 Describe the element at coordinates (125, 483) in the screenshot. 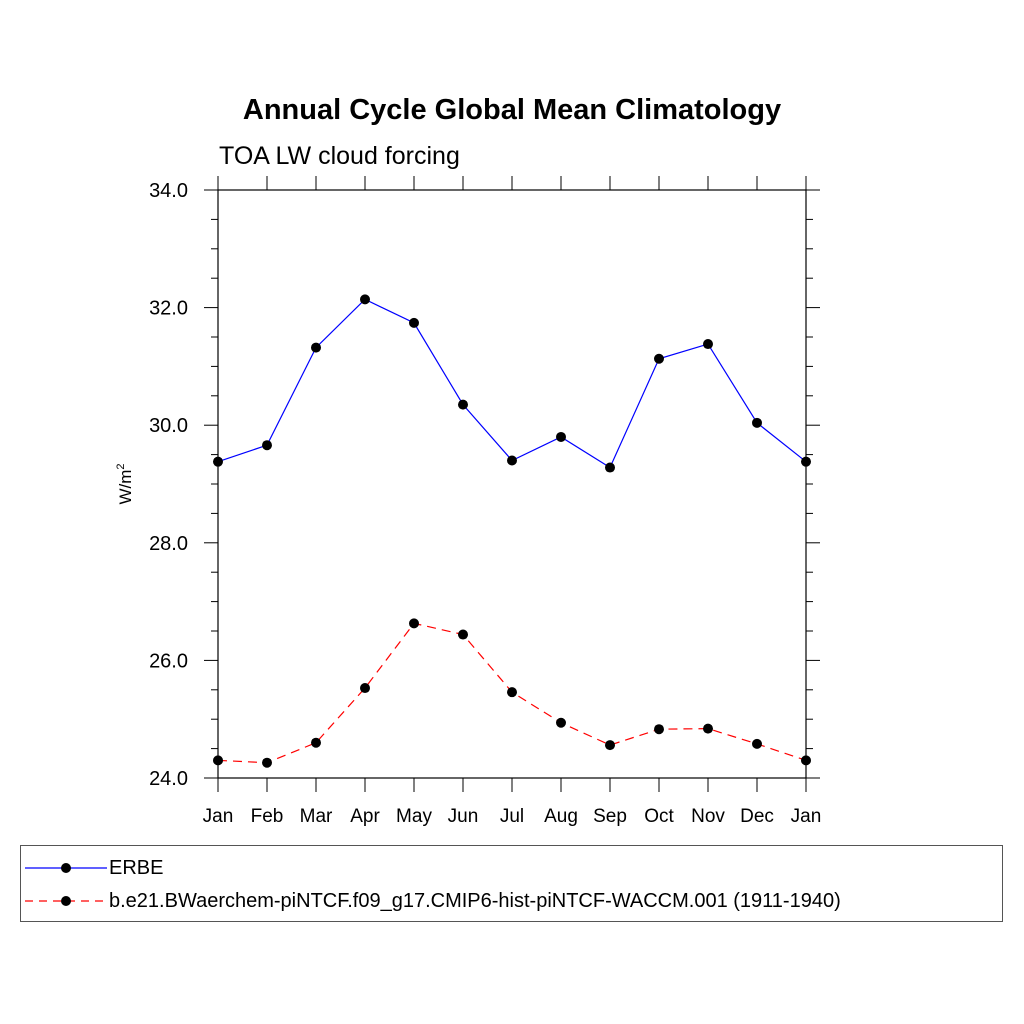

I see `y-axis-label: W/m2` at that location.